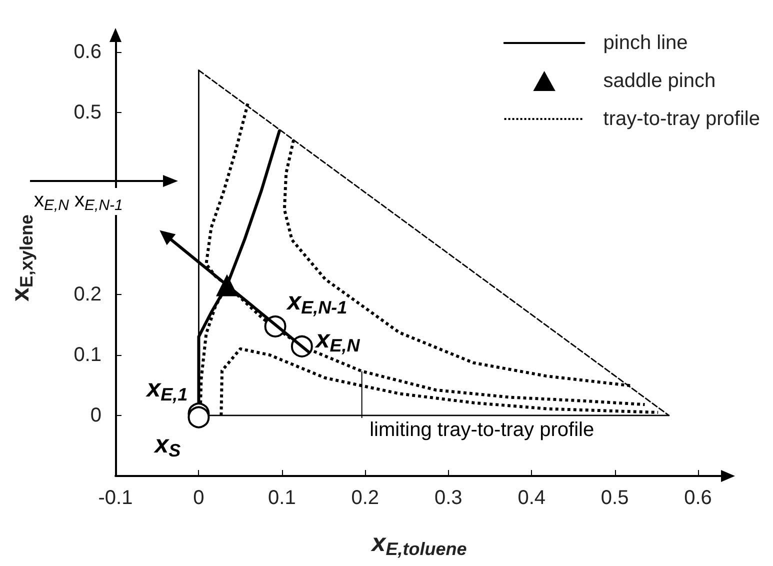 Image resolution: width=773 pixels, height=566 pixels. I want to click on x-tick-label: 0.1, so click(282, 498).